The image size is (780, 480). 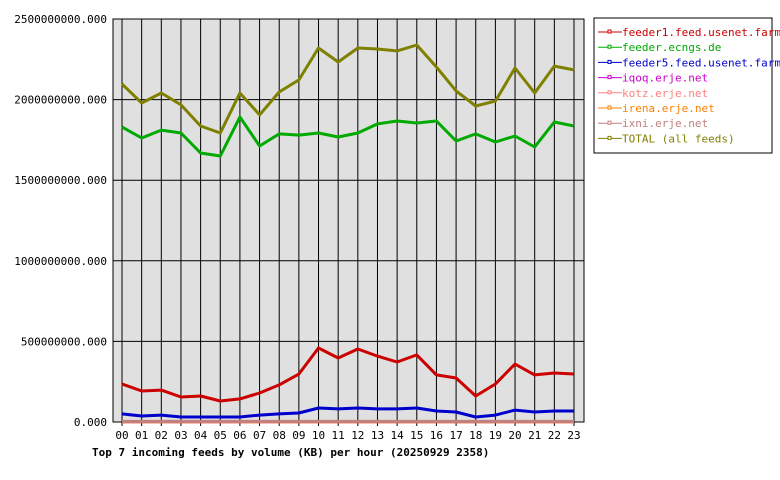 I want to click on legend-label: iqoq.erje.net, so click(x=665, y=78).